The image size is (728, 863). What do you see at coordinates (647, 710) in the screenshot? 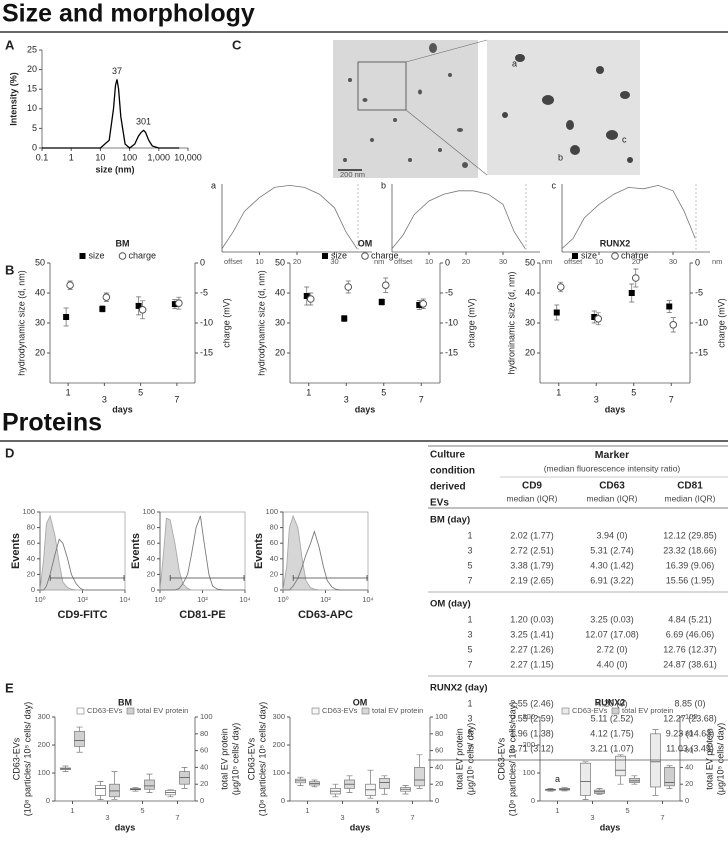
I see `legend-label: total EV protein` at bounding box center [647, 710].